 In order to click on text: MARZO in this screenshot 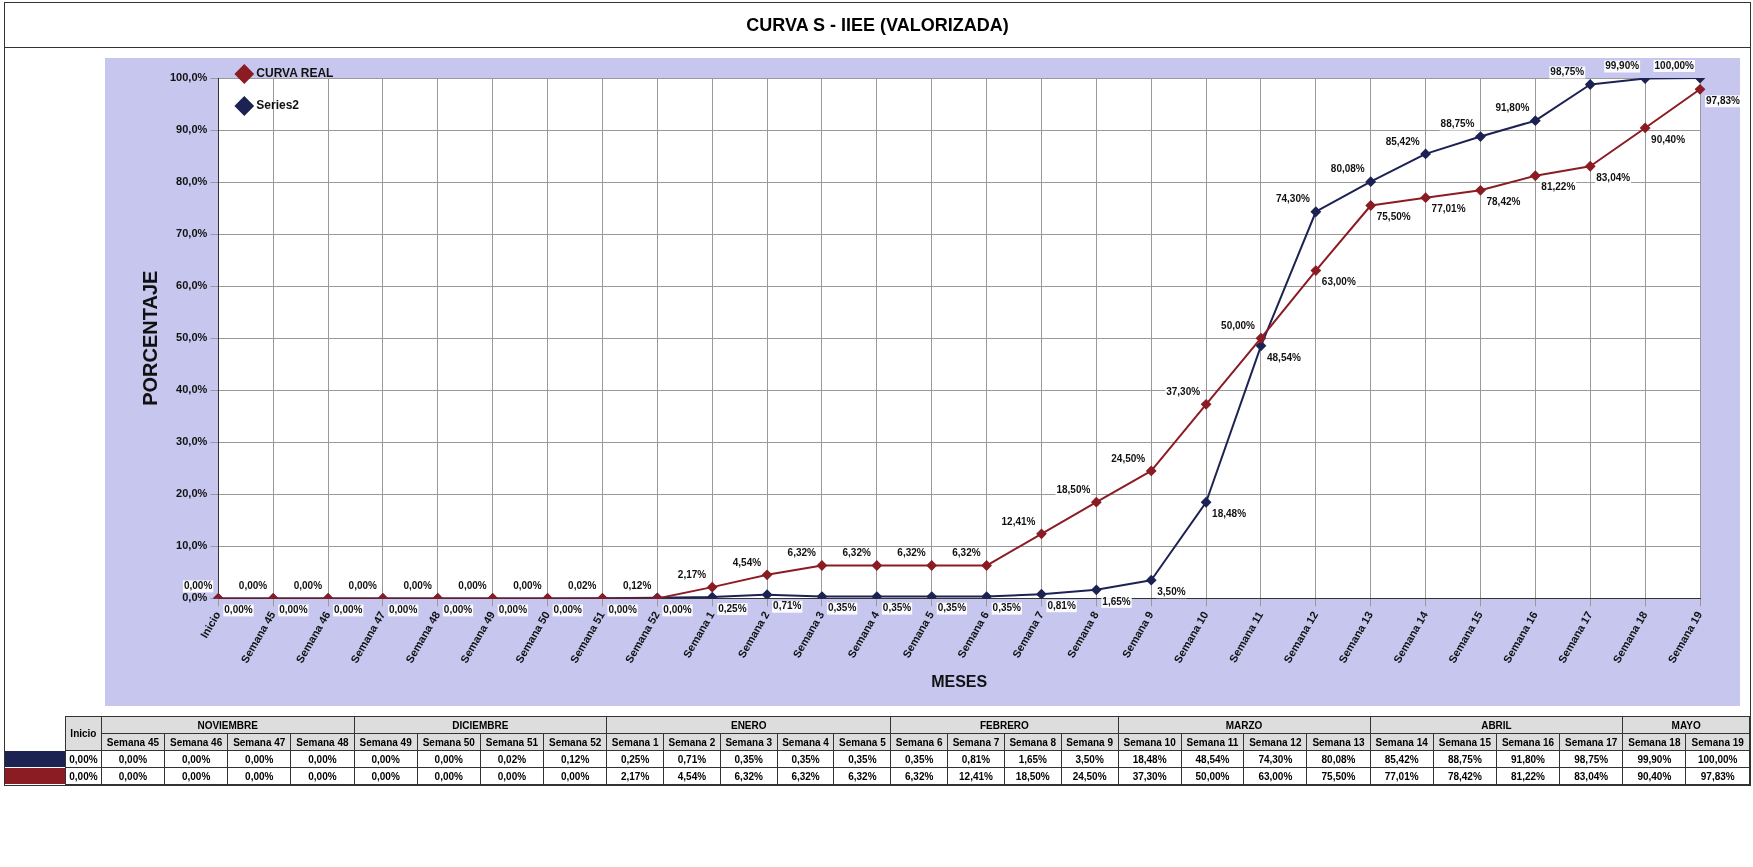, I will do `click(1244, 725)`.